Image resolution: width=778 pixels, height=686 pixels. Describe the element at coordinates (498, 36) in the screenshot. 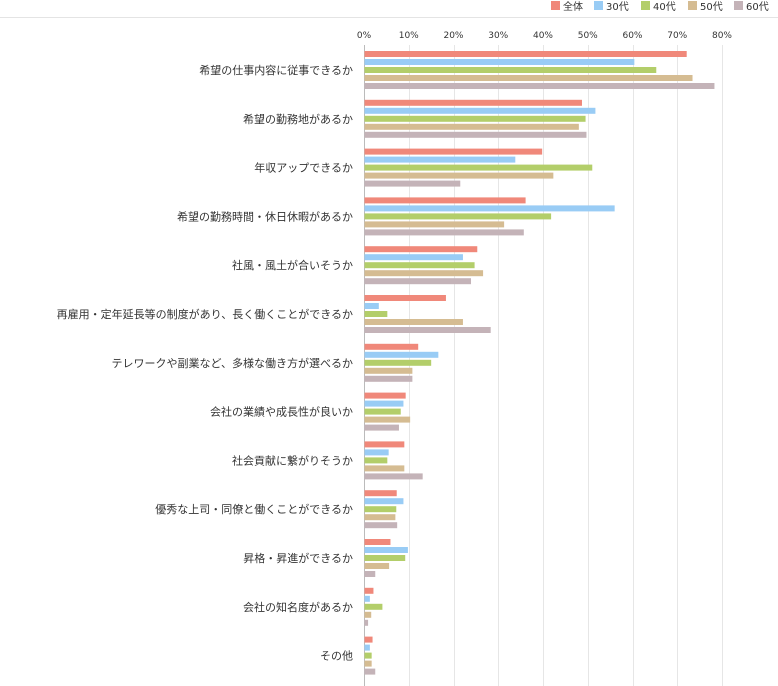

I see `x-tick-label: 30%` at that location.